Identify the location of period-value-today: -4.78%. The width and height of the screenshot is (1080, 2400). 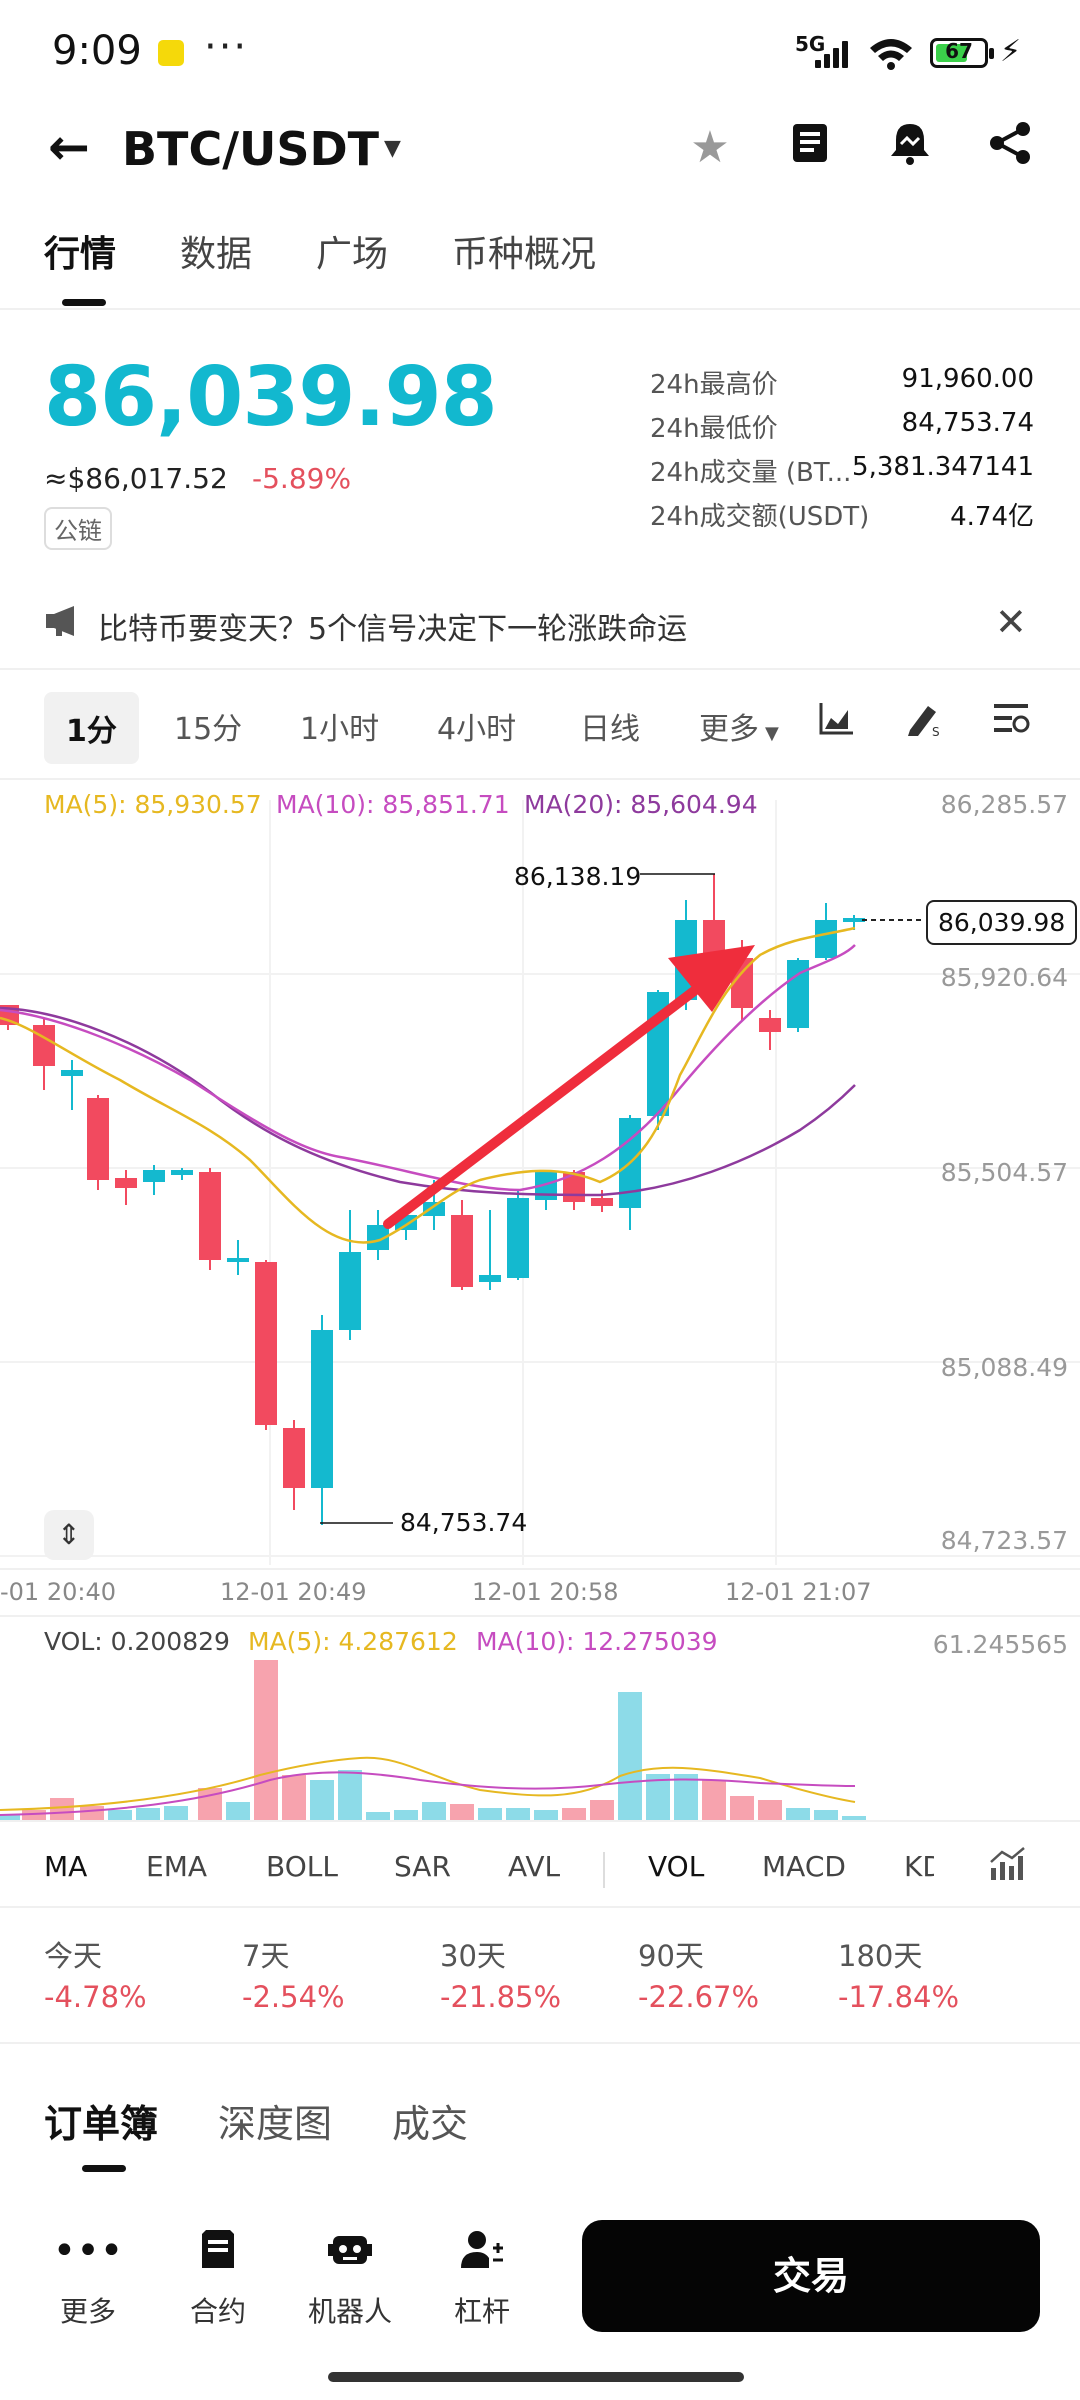
(95, 1997).